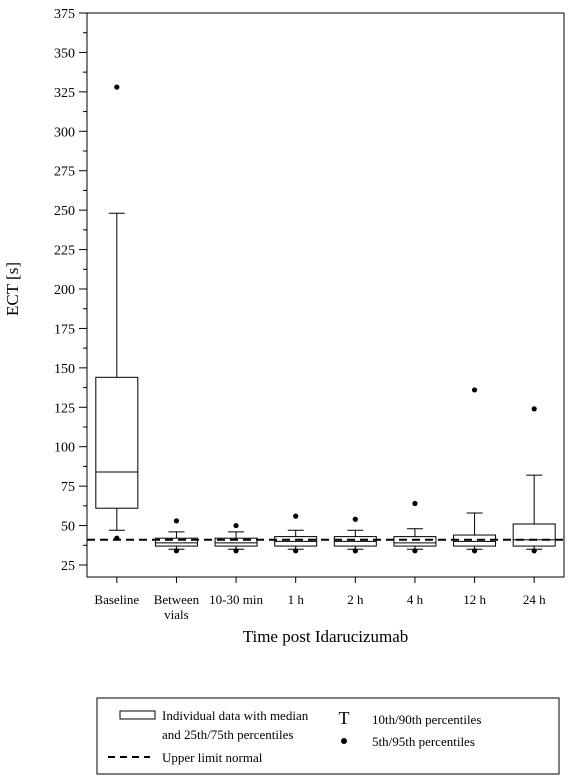  Describe the element at coordinates (64, 329) in the screenshot. I see `y-tick-label: 175` at that location.